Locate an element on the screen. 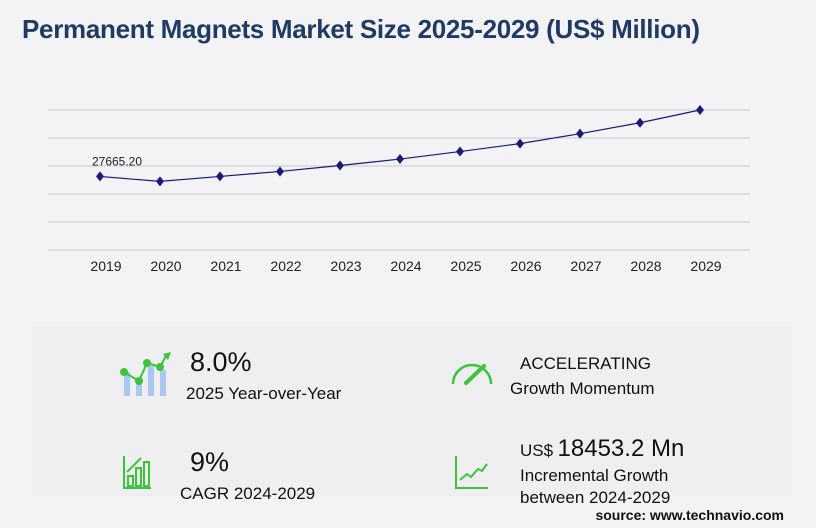 This screenshot has width=816, height=528. x-tick-label: 2025 is located at coordinates (465, 266).